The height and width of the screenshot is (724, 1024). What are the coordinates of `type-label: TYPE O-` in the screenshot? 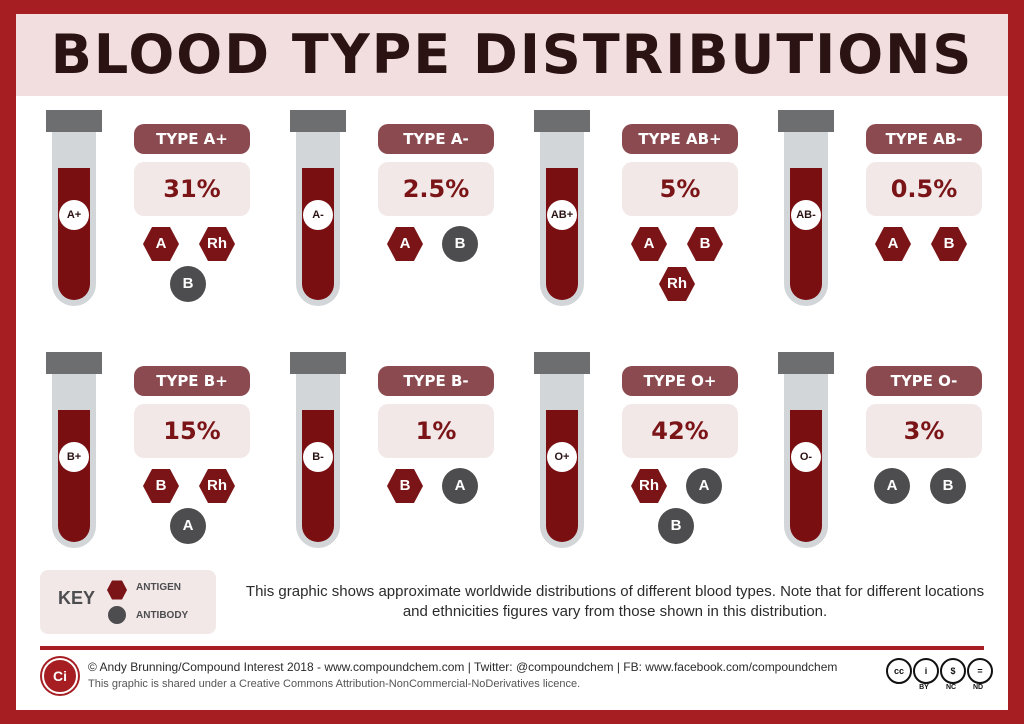 It's located at (924, 381).